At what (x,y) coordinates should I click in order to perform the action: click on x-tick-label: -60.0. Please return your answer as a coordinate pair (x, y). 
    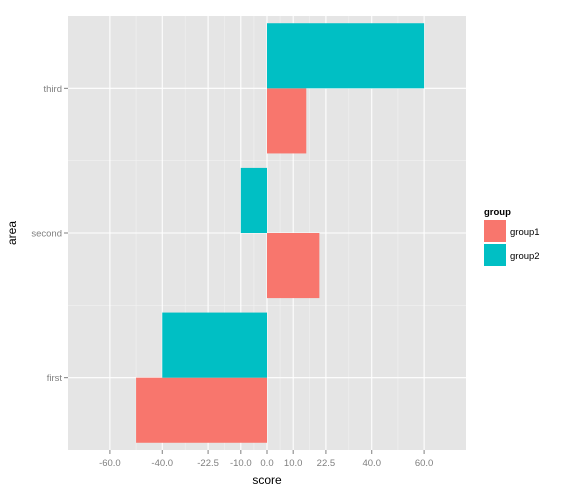
    Looking at the image, I should click on (110, 463).